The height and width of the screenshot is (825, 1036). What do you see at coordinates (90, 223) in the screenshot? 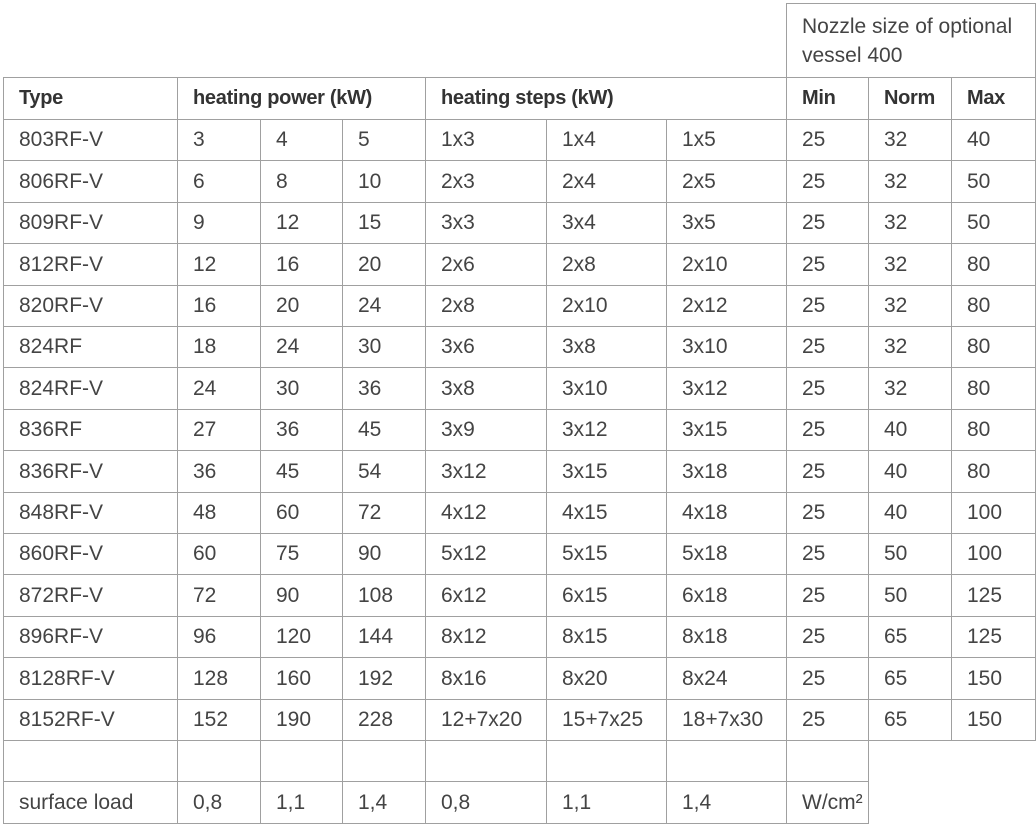
I see `table-cell: 809RF-V` at bounding box center [90, 223].